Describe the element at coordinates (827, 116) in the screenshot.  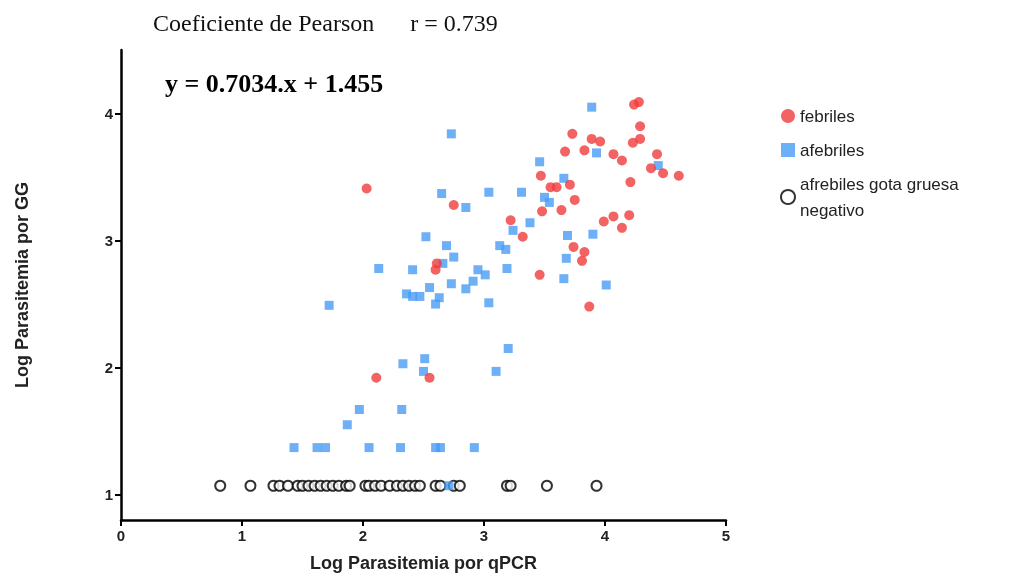
I see `legend-label: febriles` at that location.